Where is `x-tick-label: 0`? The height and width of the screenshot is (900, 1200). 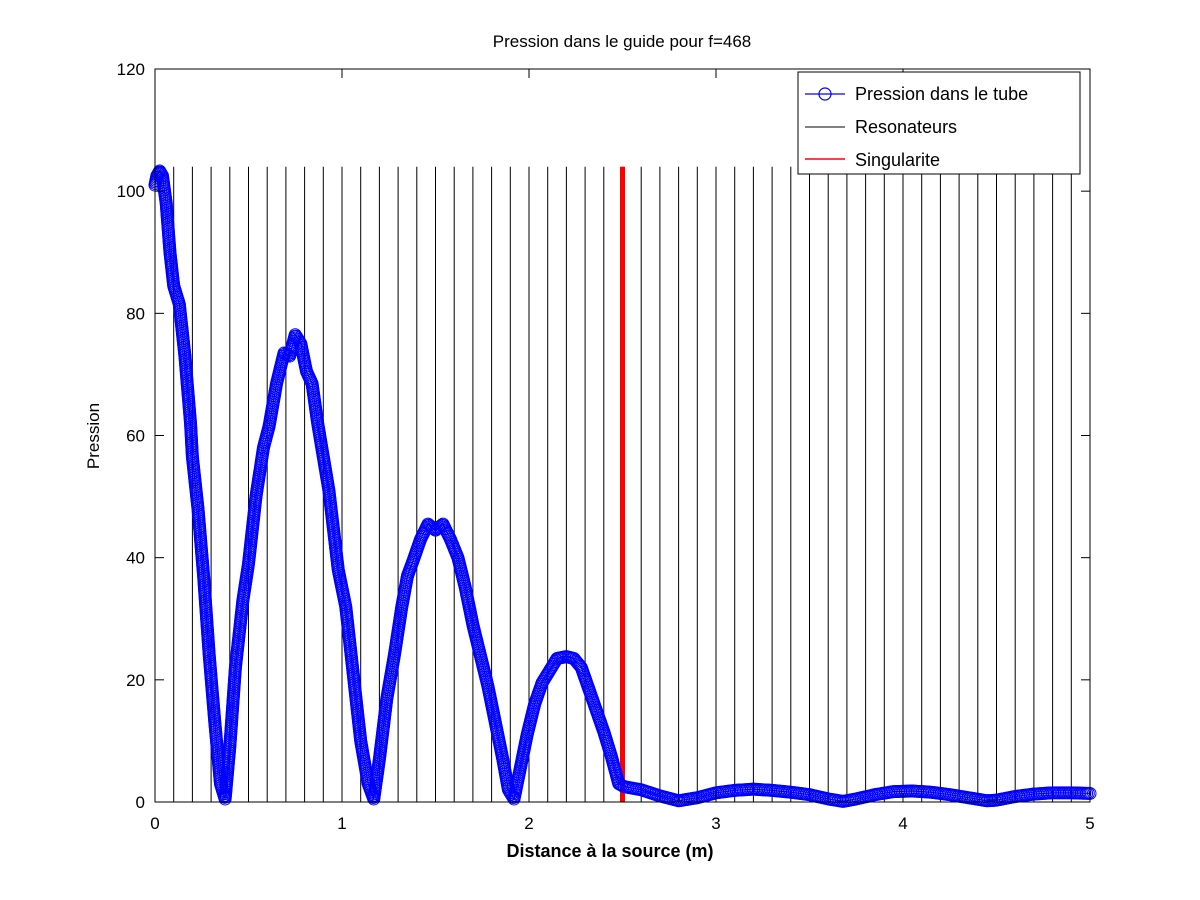 x-tick-label: 0 is located at coordinates (154, 823).